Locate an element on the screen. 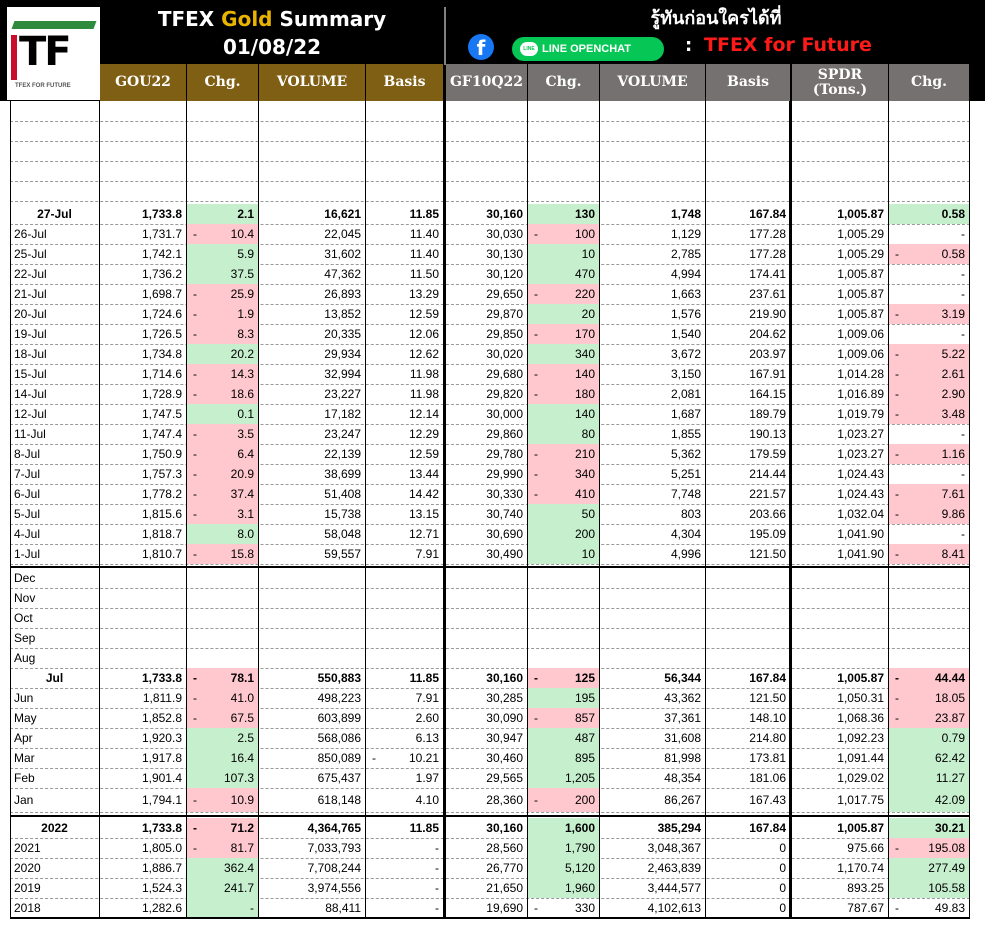 Image resolution: width=985 pixels, height=938 pixels. gf-change: - 125 is located at coordinates (563, 678).